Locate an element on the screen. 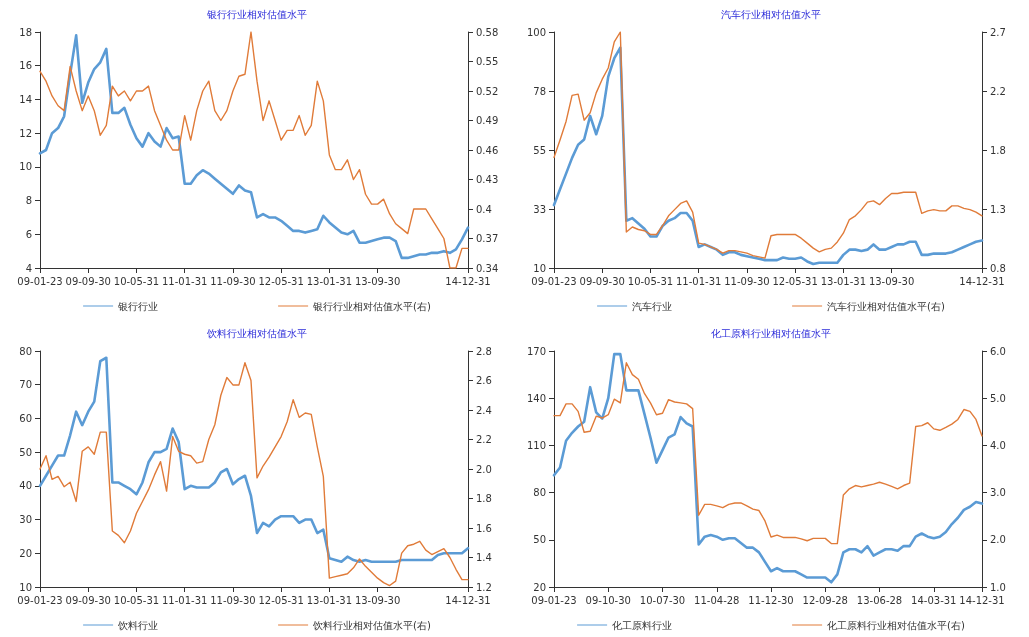  y-tick-label: 70 is located at coordinates (25, 384).